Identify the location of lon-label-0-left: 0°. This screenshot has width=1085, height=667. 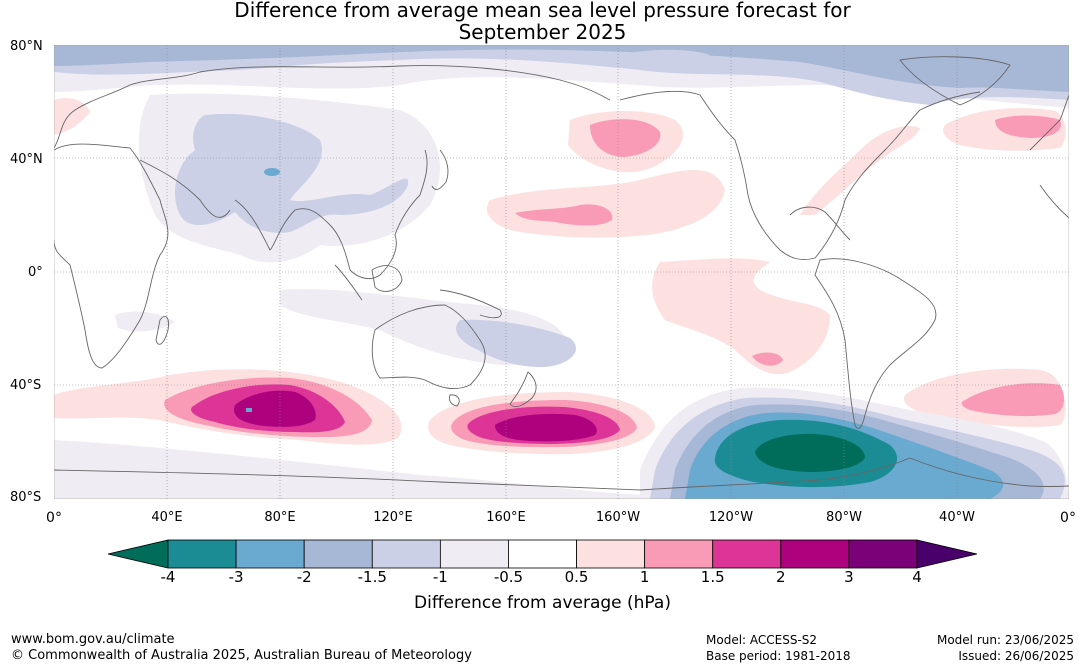
(54, 518).